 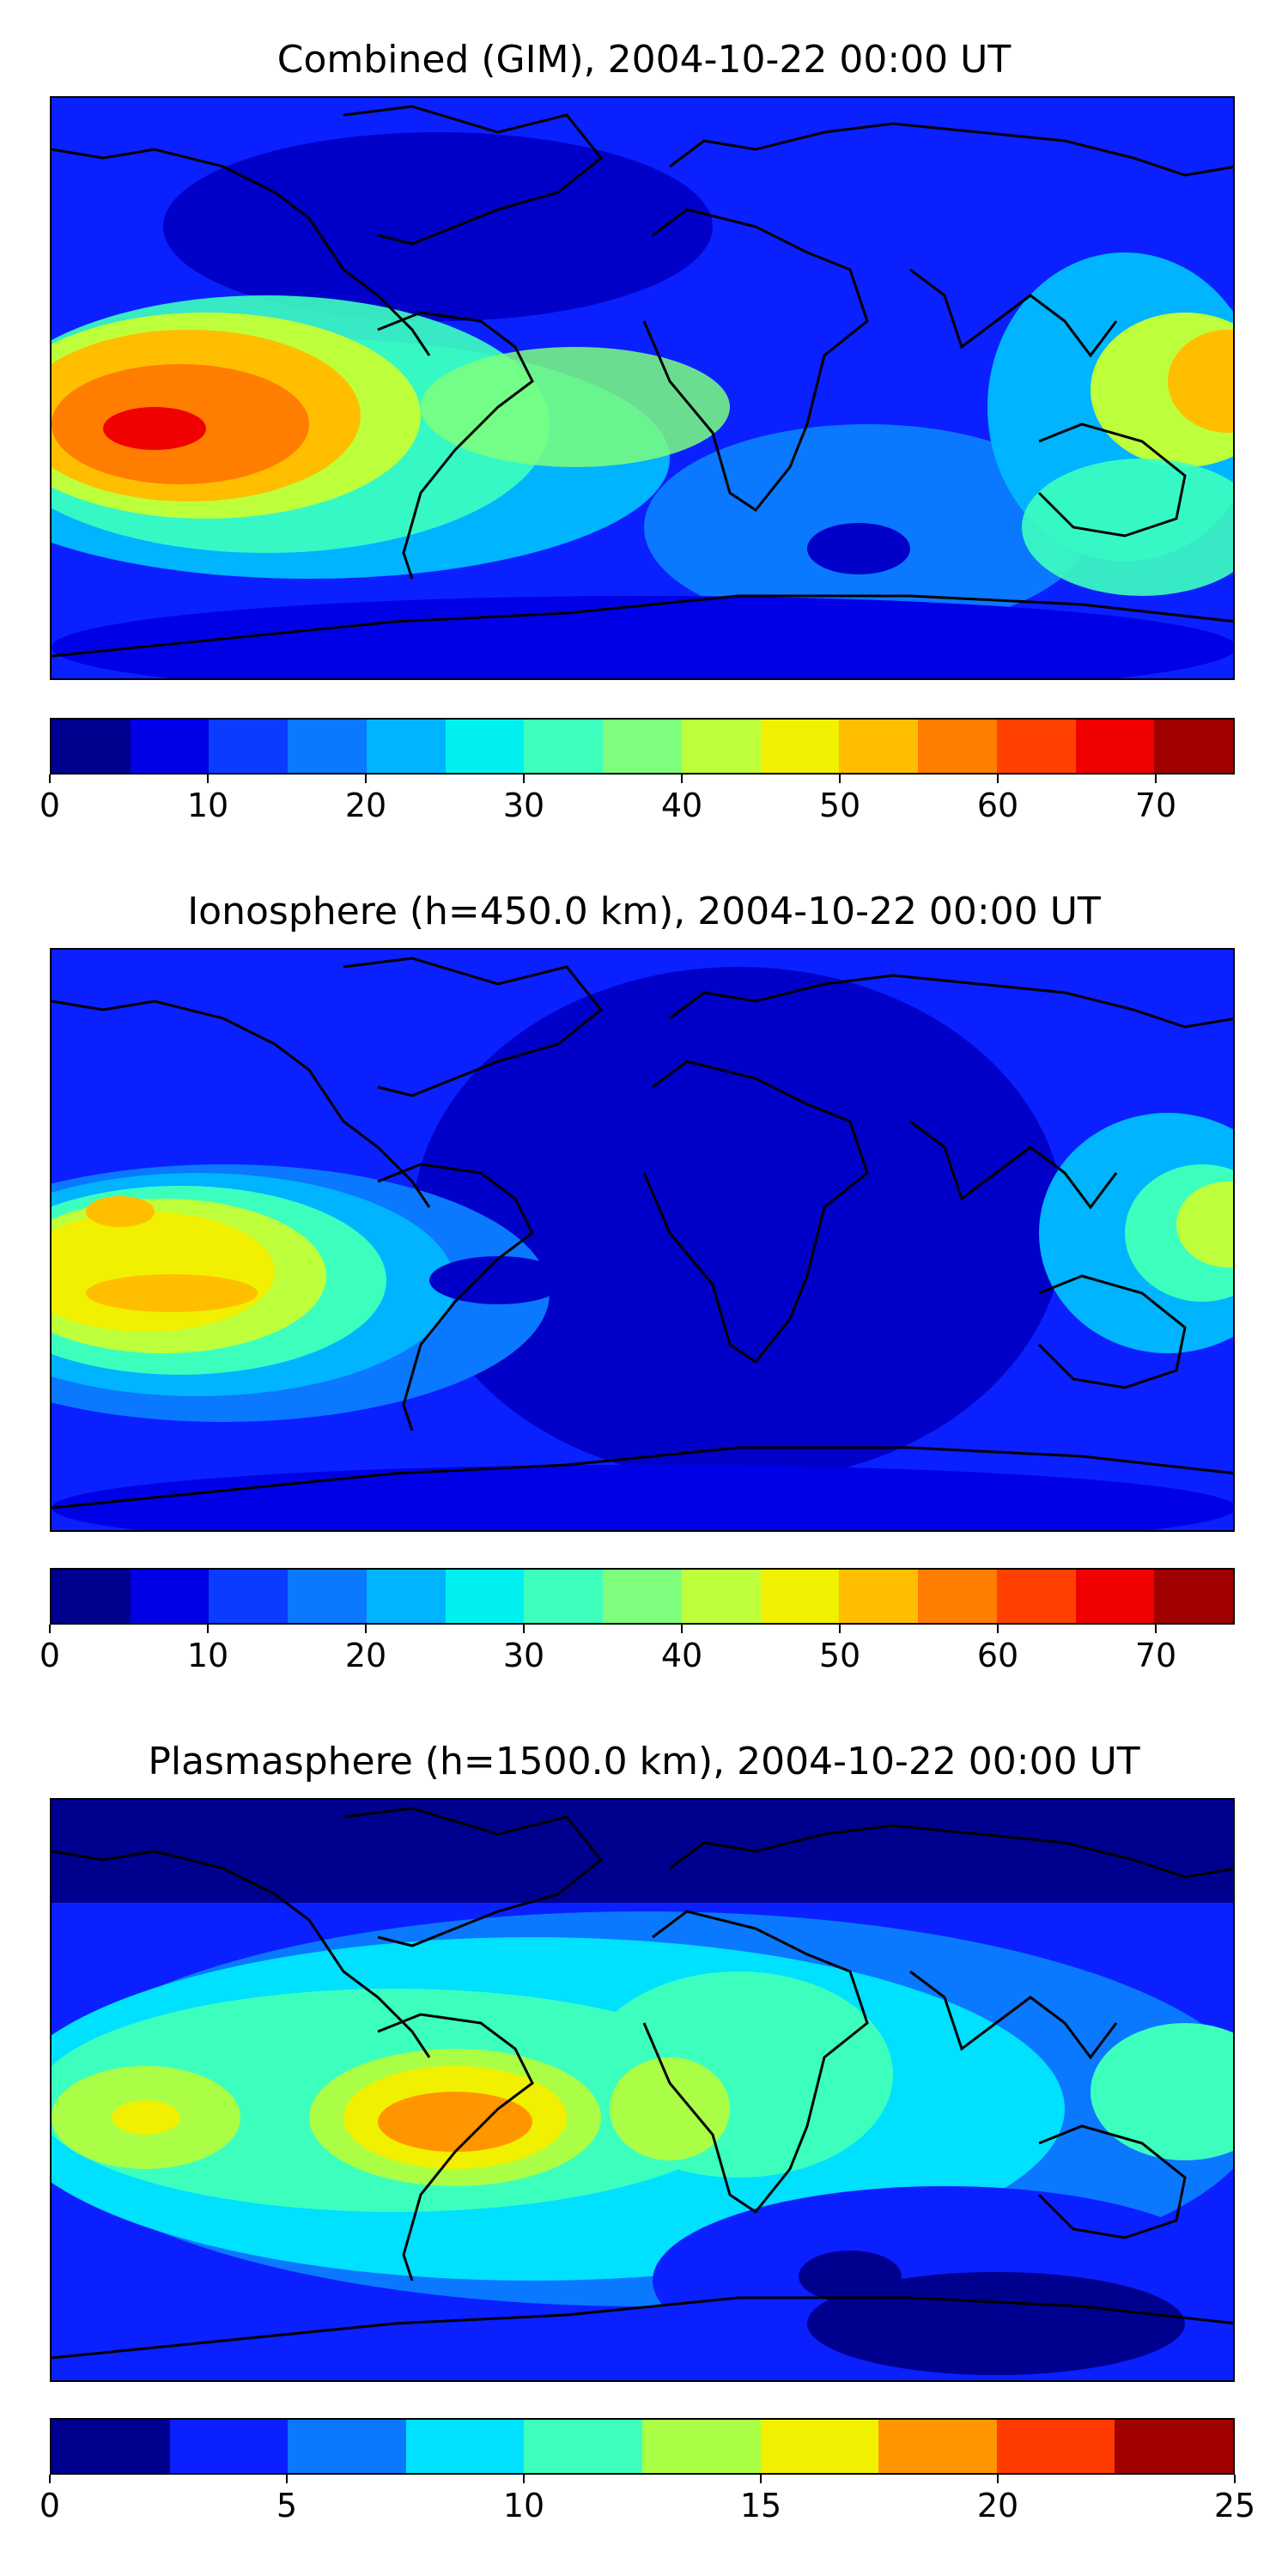 What do you see at coordinates (644, 60) in the screenshot?
I see `panel-title: Combined (GIM), 2004-10-22 00:00 UT` at bounding box center [644, 60].